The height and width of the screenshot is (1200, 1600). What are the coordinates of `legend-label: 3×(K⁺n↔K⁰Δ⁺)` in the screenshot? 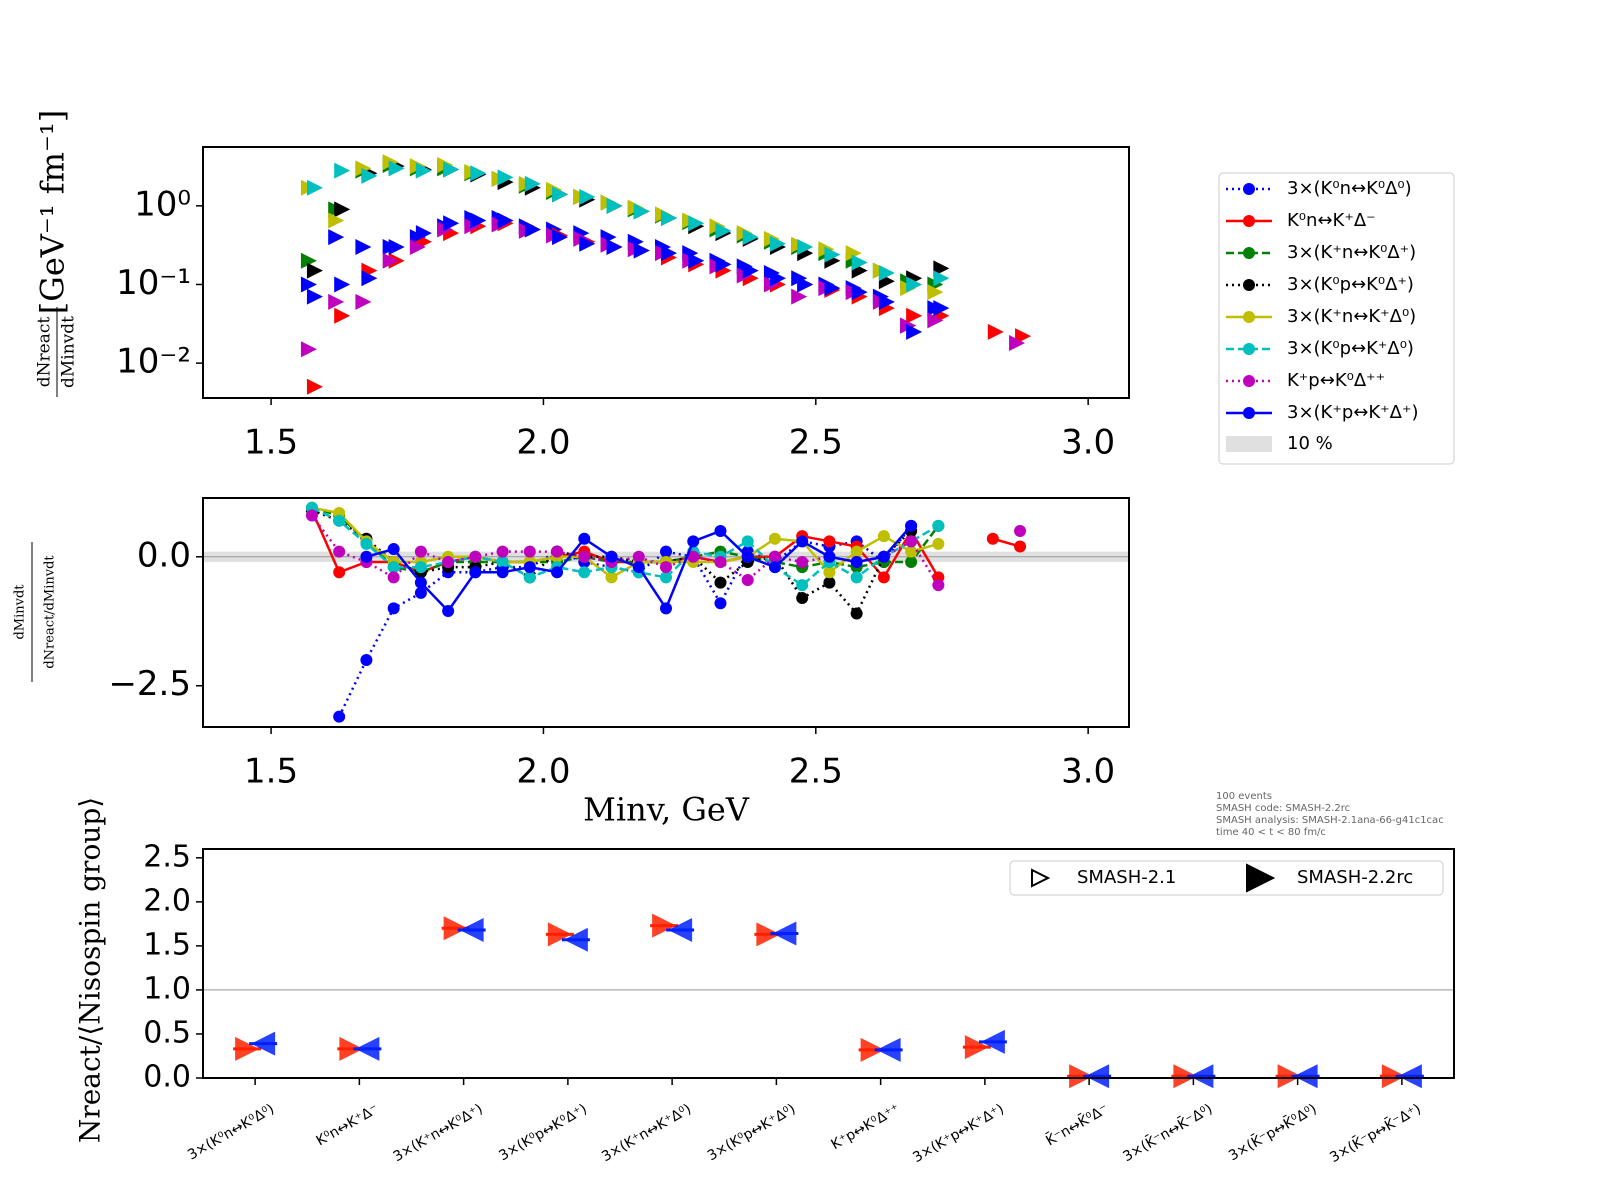 It's located at (1351, 252).